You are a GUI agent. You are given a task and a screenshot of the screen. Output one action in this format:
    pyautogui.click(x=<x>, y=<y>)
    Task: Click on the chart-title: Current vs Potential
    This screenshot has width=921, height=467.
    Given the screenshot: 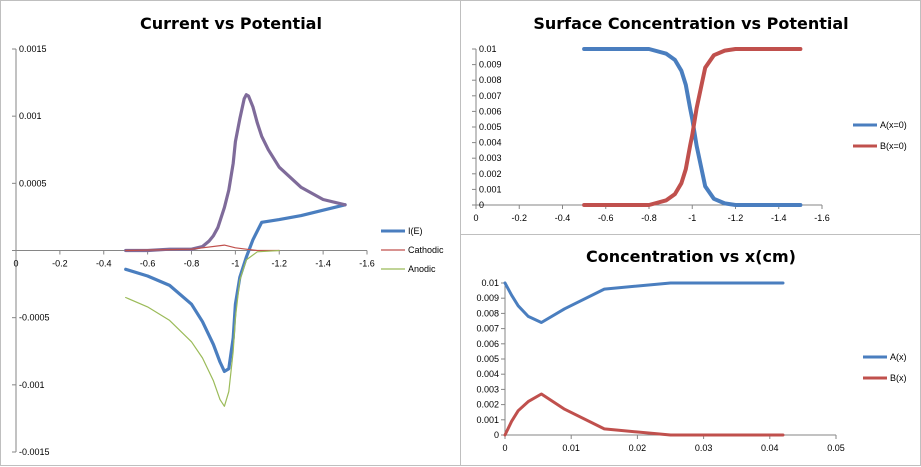 What is the action you would take?
    pyautogui.click(x=231, y=23)
    